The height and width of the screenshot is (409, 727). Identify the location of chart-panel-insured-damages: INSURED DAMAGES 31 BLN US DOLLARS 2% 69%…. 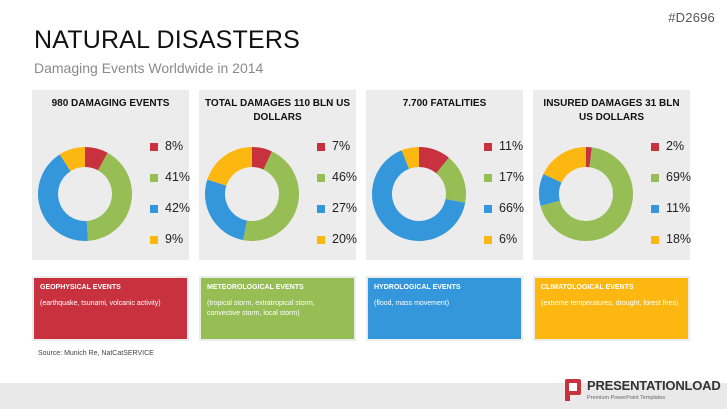
(612, 175).